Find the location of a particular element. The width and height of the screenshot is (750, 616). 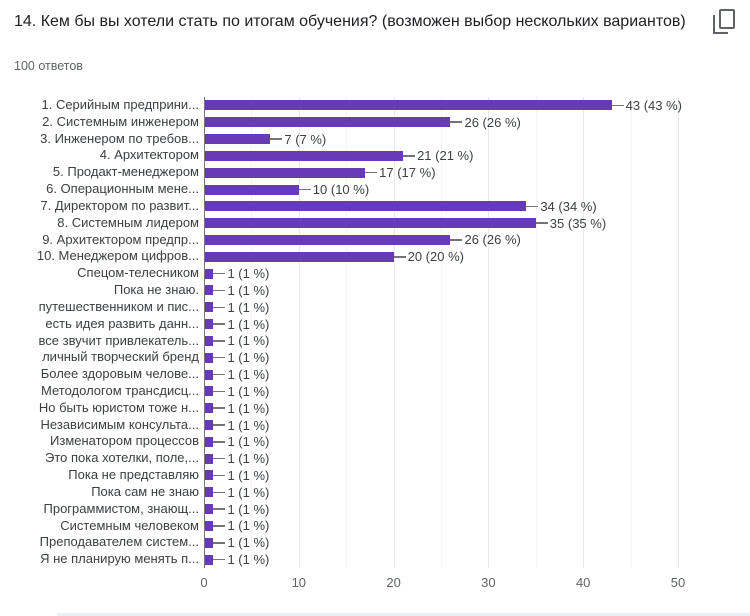

value-annotation-text: 43 (43 %) is located at coordinates (653, 105).